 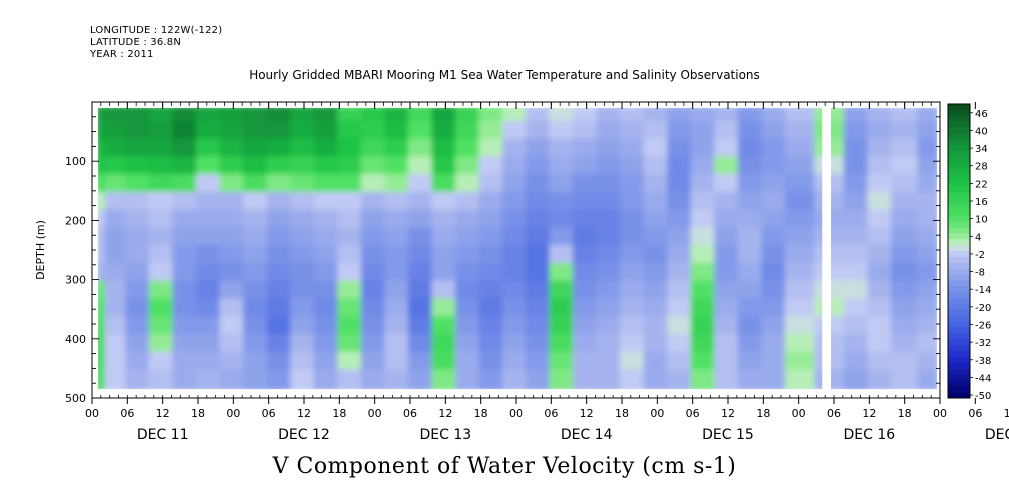 I want to click on colorbar-label: 4, so click(x=978, y=237).